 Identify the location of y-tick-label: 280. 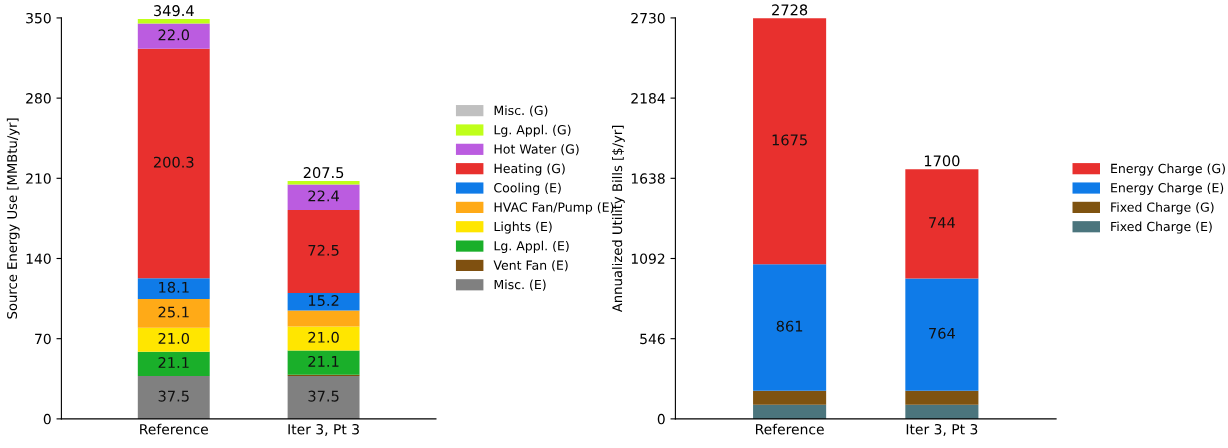
(38, 98).